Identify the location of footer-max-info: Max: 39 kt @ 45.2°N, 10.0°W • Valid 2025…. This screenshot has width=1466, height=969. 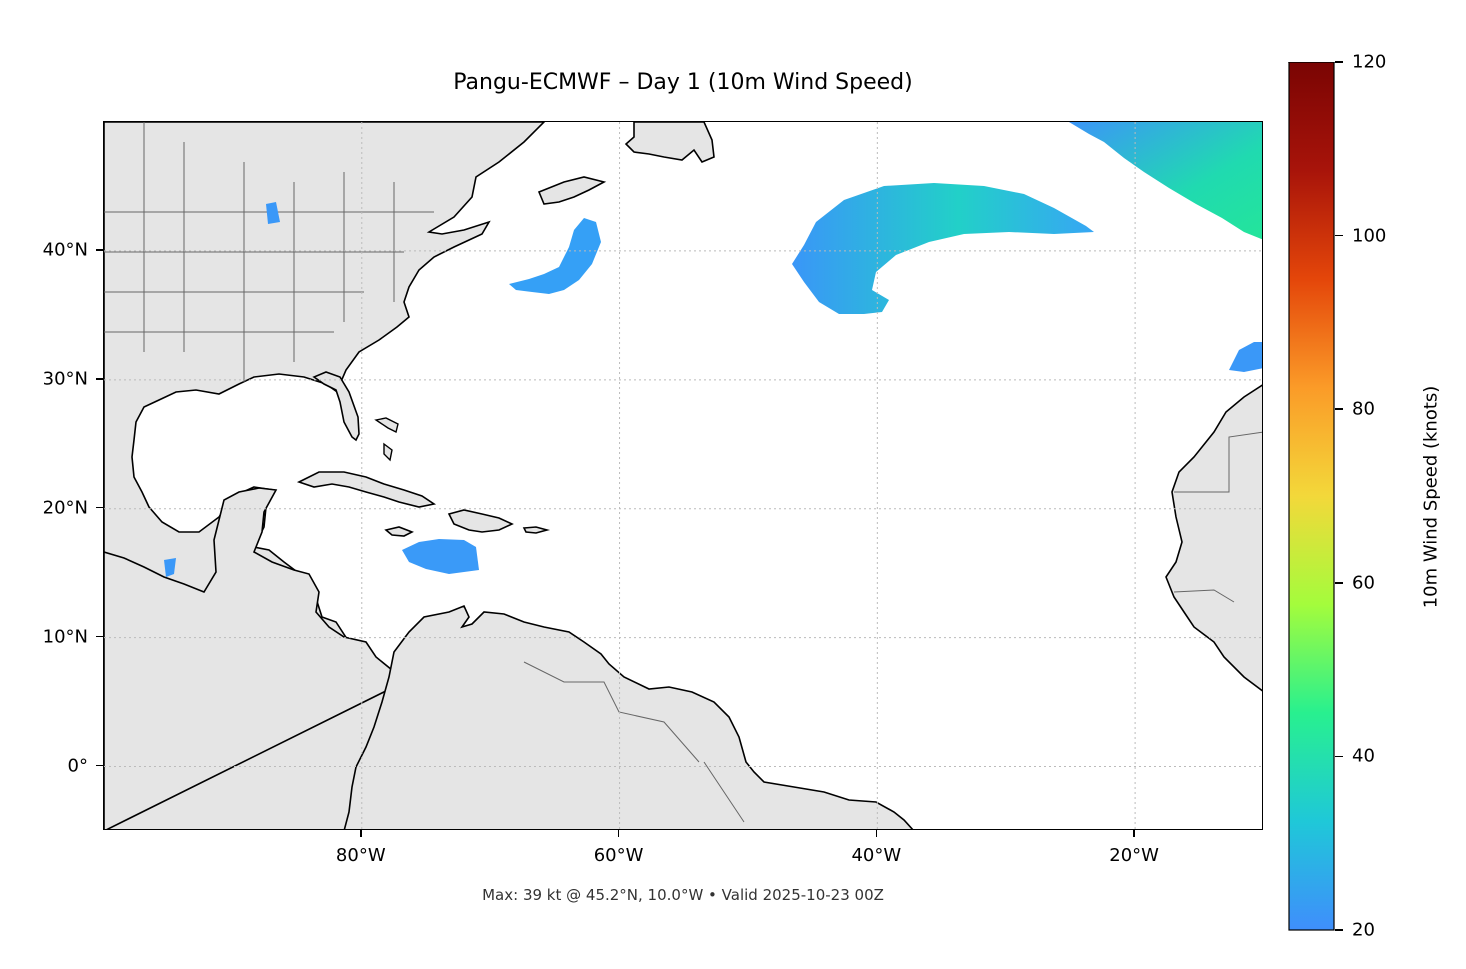
(683, 895).